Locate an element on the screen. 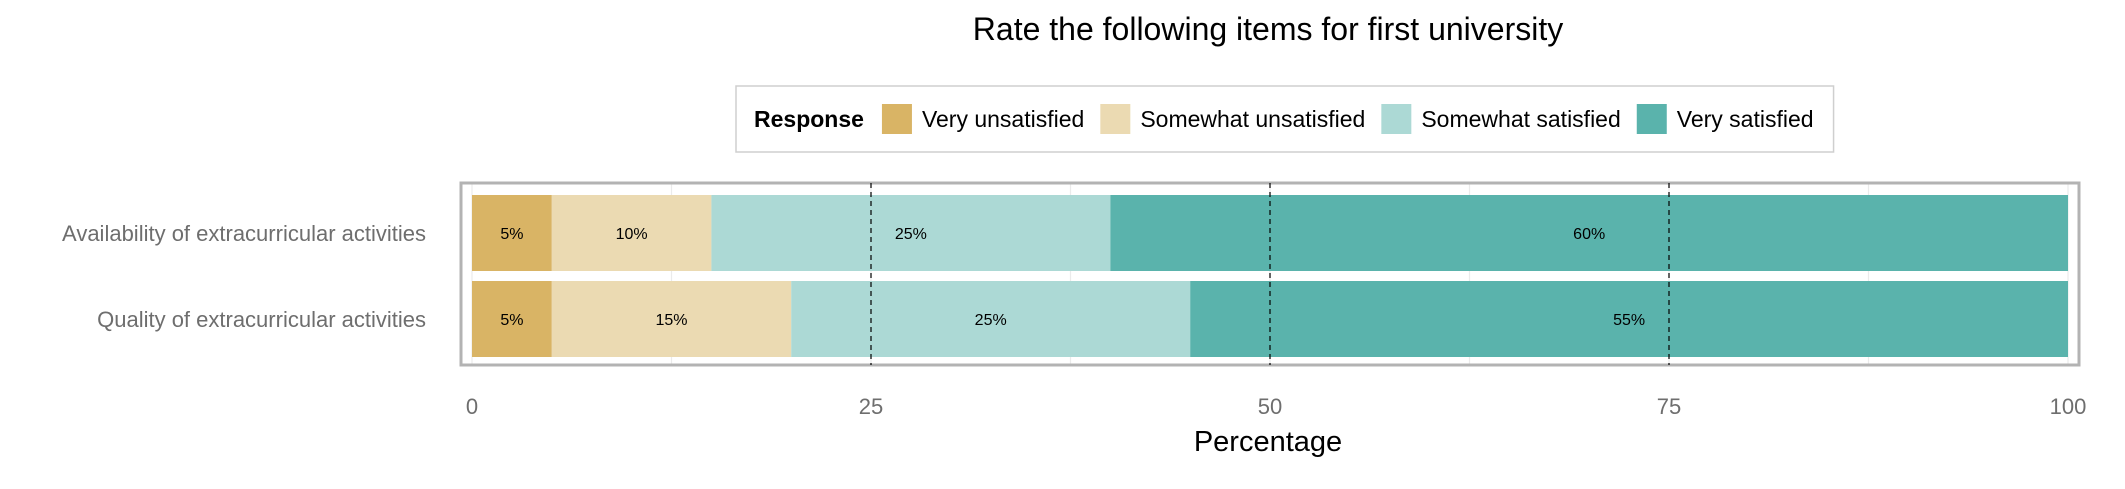 Image resolution: width=2125 pixels, height=489 pixels. x-tick-label: 0 is located at coordinates (472, 406).